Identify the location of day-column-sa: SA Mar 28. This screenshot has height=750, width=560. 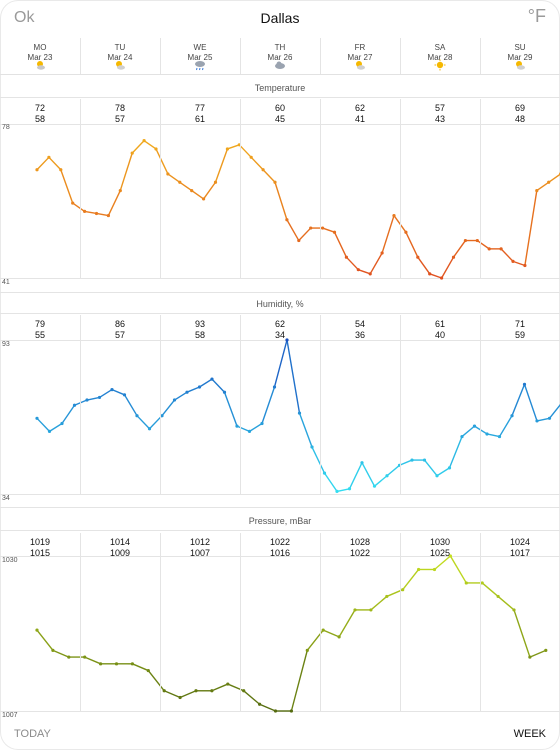
(440, 56).